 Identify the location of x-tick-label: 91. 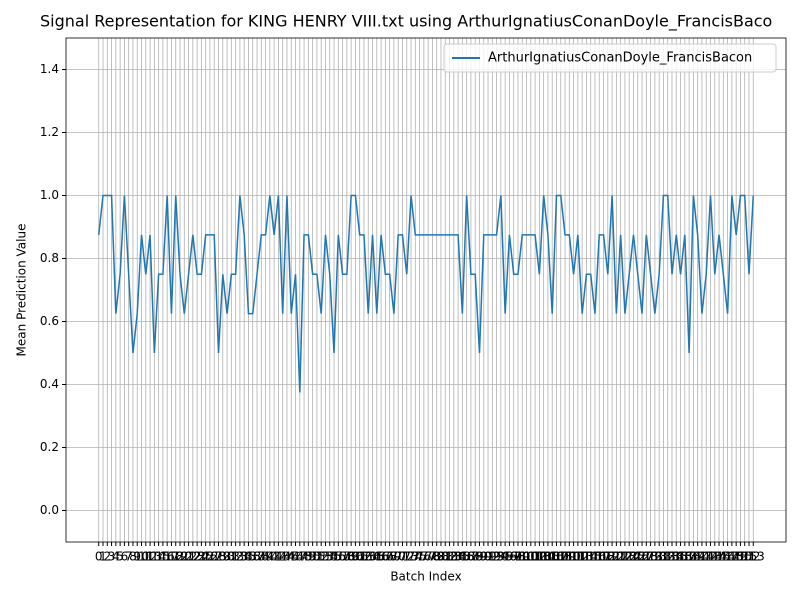
(487, 557).